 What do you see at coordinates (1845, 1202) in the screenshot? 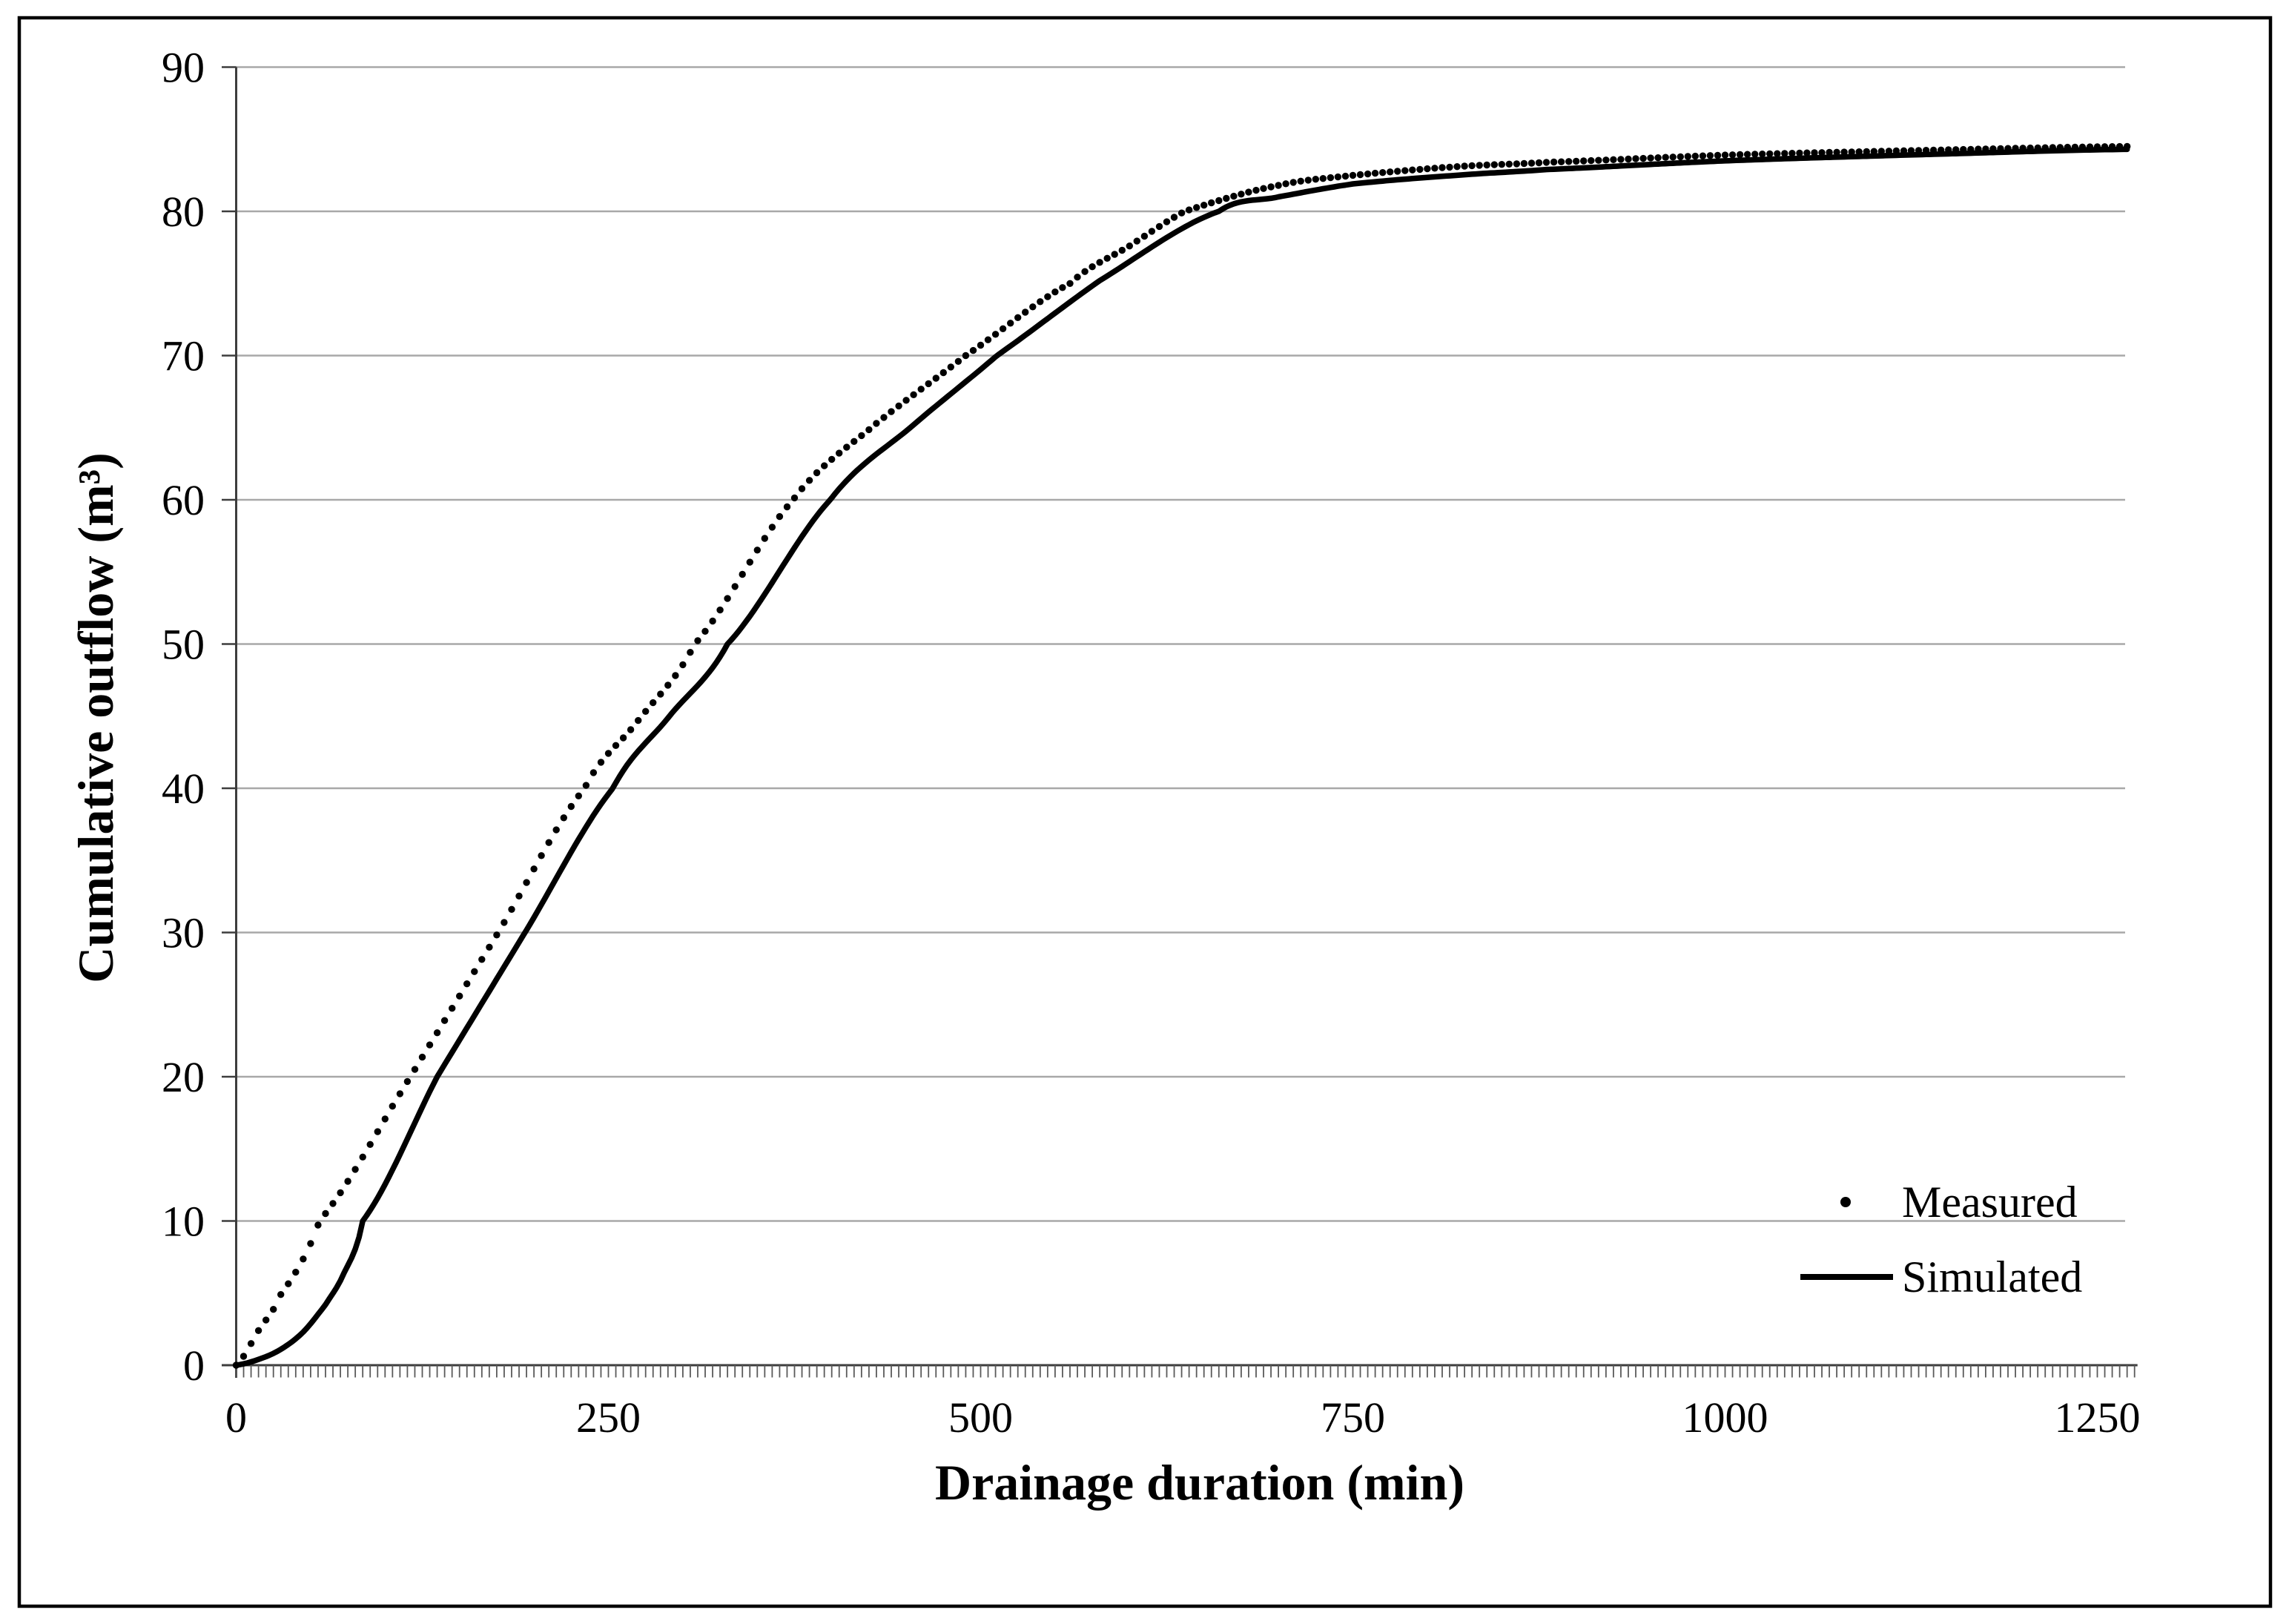
I see `legend-measured-marker-icon` at bounding box center [1845, 1202].